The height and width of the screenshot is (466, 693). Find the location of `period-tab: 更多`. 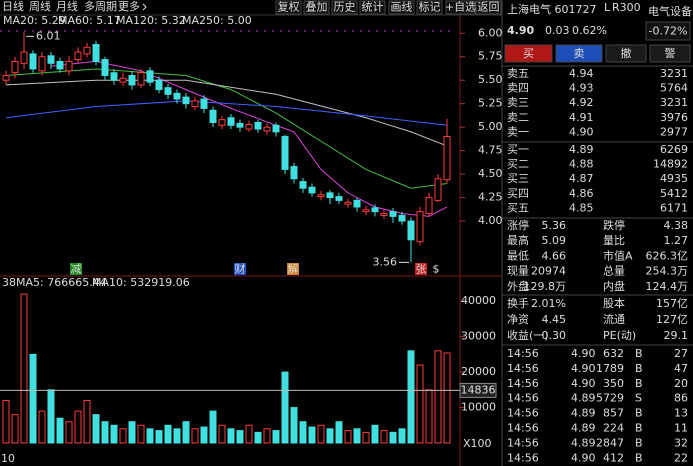

period-tab: 更多 is located at coordinates (129, 6).